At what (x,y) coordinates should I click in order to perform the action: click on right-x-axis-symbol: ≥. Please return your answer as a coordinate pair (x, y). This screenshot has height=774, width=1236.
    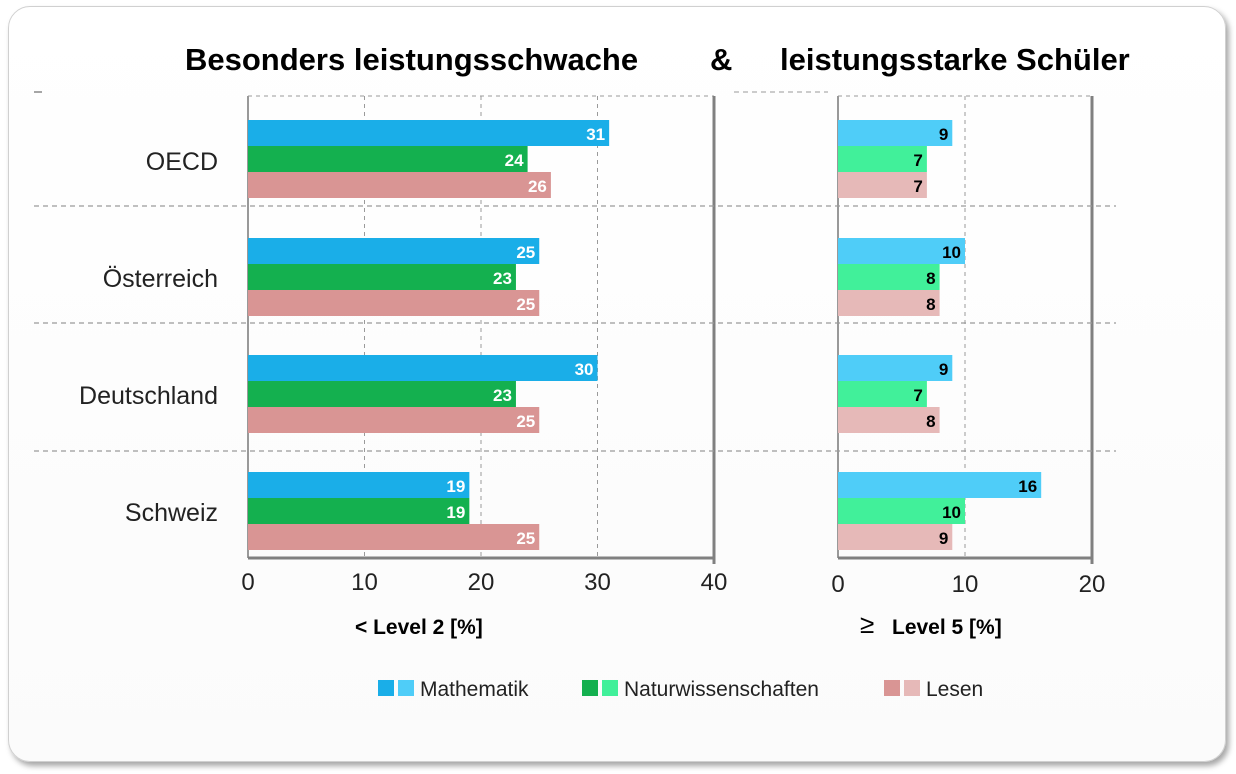
    Looking at the image, I should click on (867, 624).